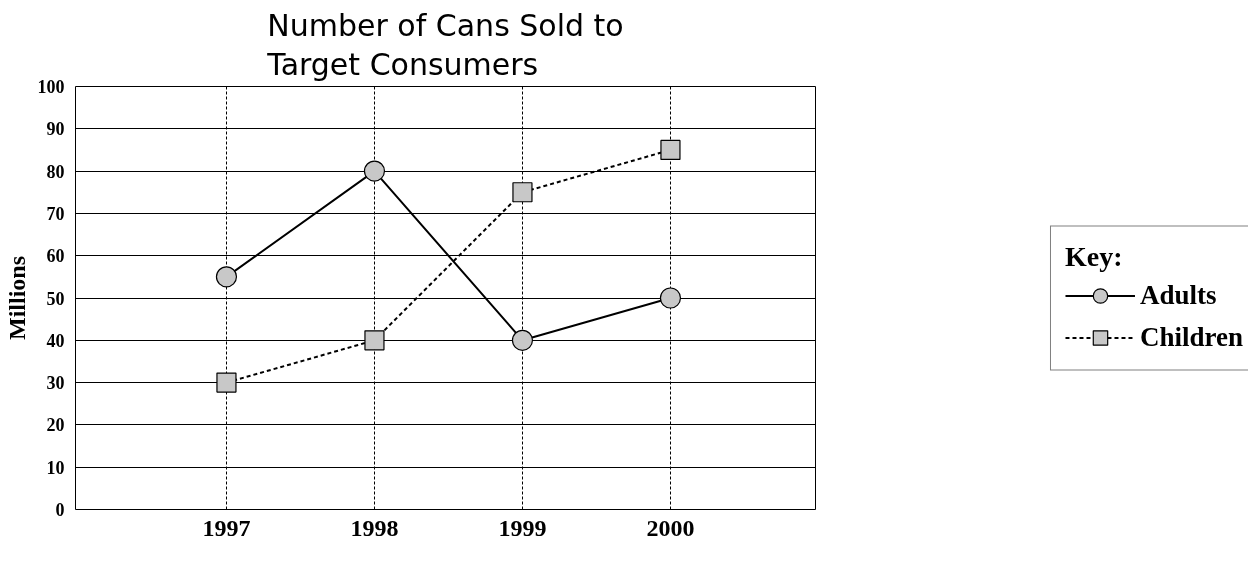  I want to click on y-tick-label: 60, so click(55, 256).